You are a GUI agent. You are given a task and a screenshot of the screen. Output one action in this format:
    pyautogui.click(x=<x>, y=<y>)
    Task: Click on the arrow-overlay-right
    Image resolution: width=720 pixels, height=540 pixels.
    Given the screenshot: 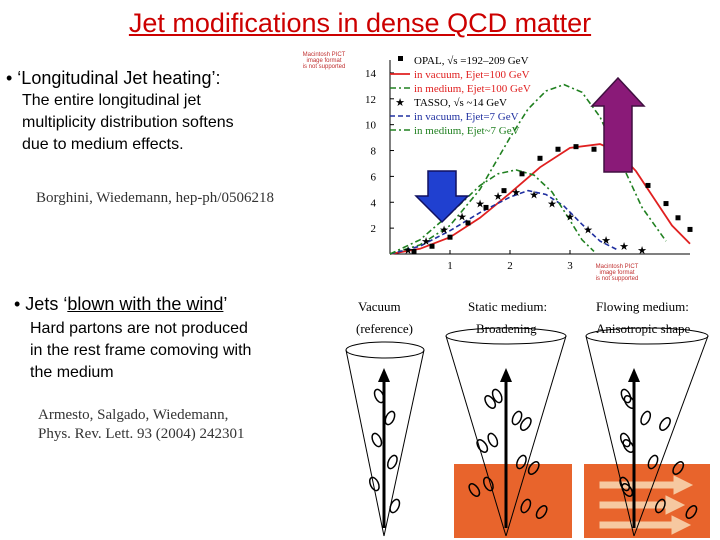 What is the action you would take?
    pyautogui.click(x=618, y=124)
    